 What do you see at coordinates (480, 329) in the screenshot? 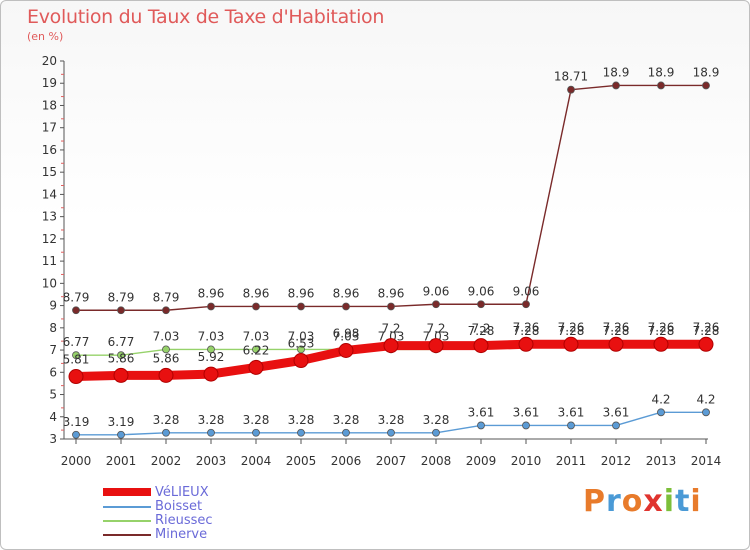
I see `data-label-v-lieux: 7.2` at bounding box center [480, 329].